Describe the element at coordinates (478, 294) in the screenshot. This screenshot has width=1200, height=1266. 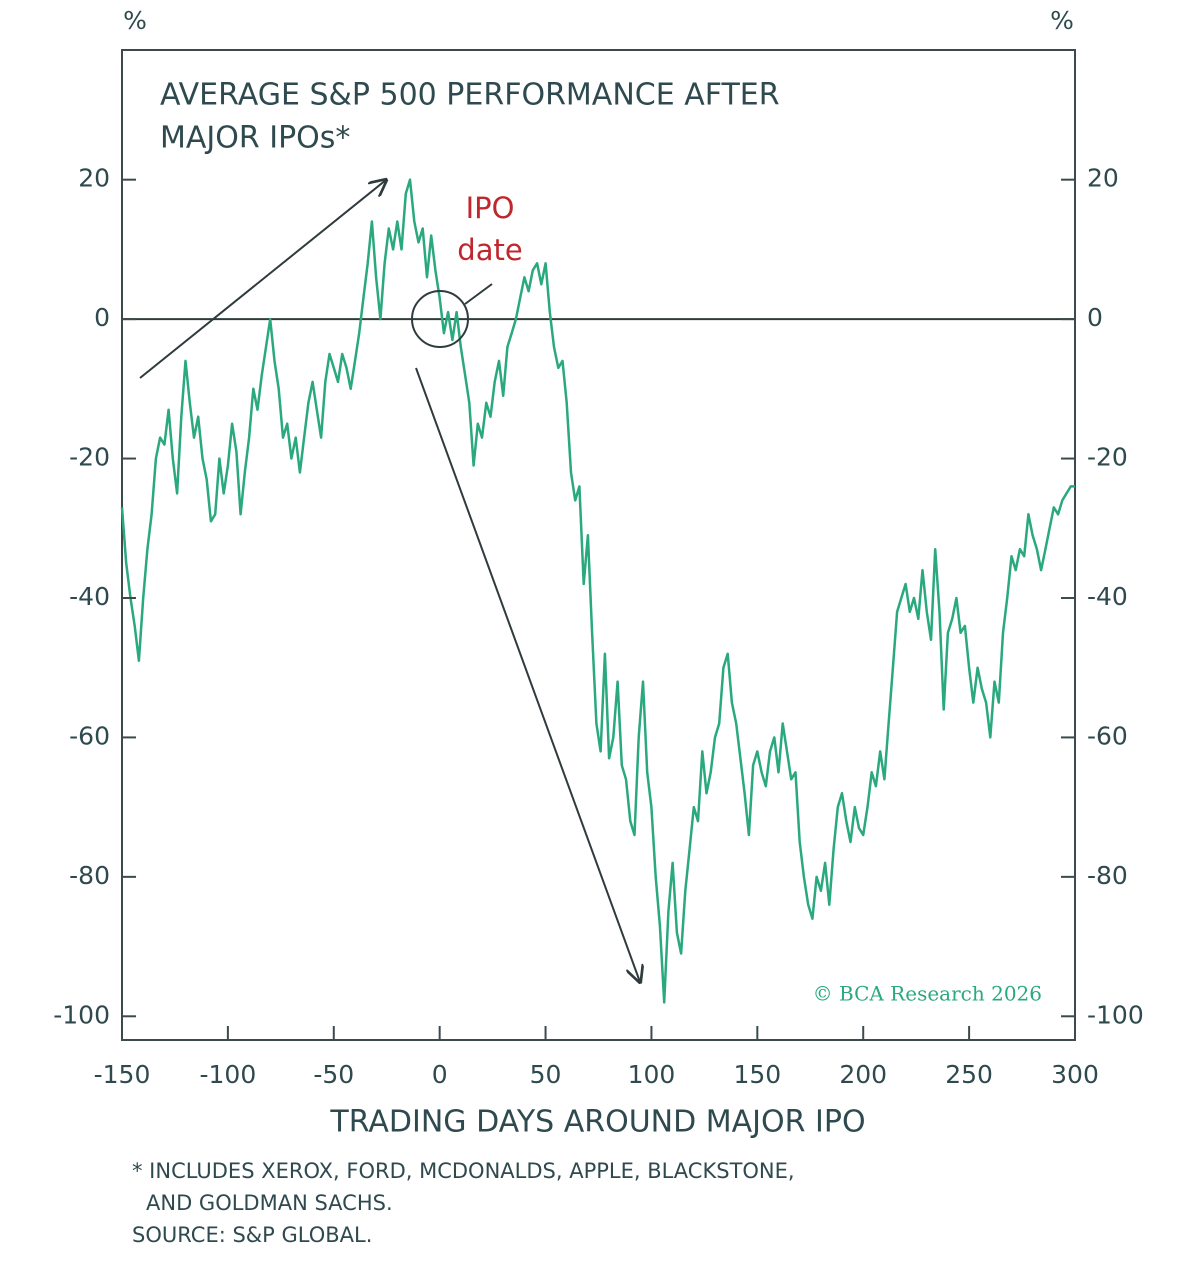
I see `leader-line` at that location.